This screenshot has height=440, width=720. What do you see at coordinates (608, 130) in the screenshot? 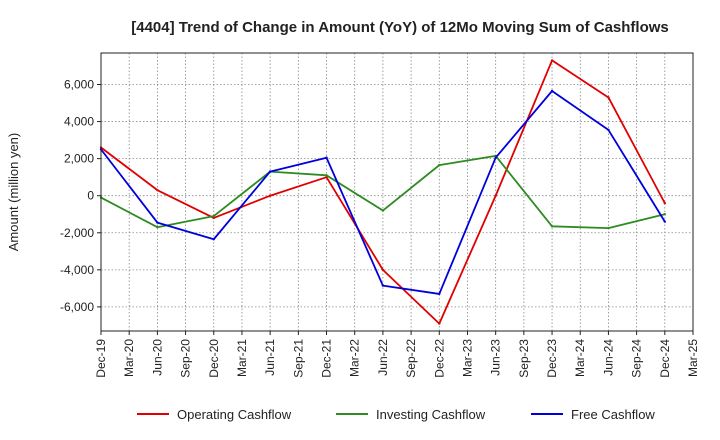
I see `data-point: Free Cashflow Jun-24: 3550` at bounding box center [608, 130].